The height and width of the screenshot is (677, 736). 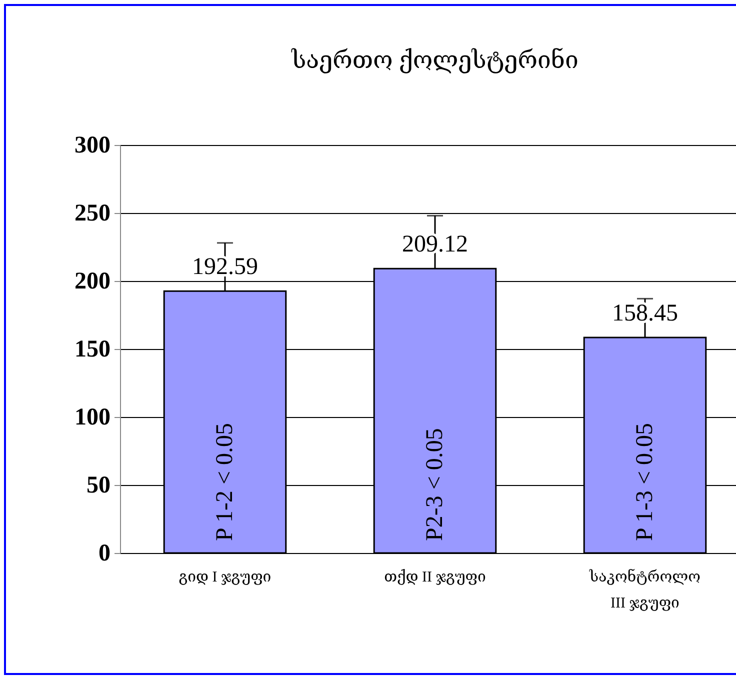 I want to click on x-tick-label: საკონტროლო III ჯგუფი, so click(x=644, y=590).